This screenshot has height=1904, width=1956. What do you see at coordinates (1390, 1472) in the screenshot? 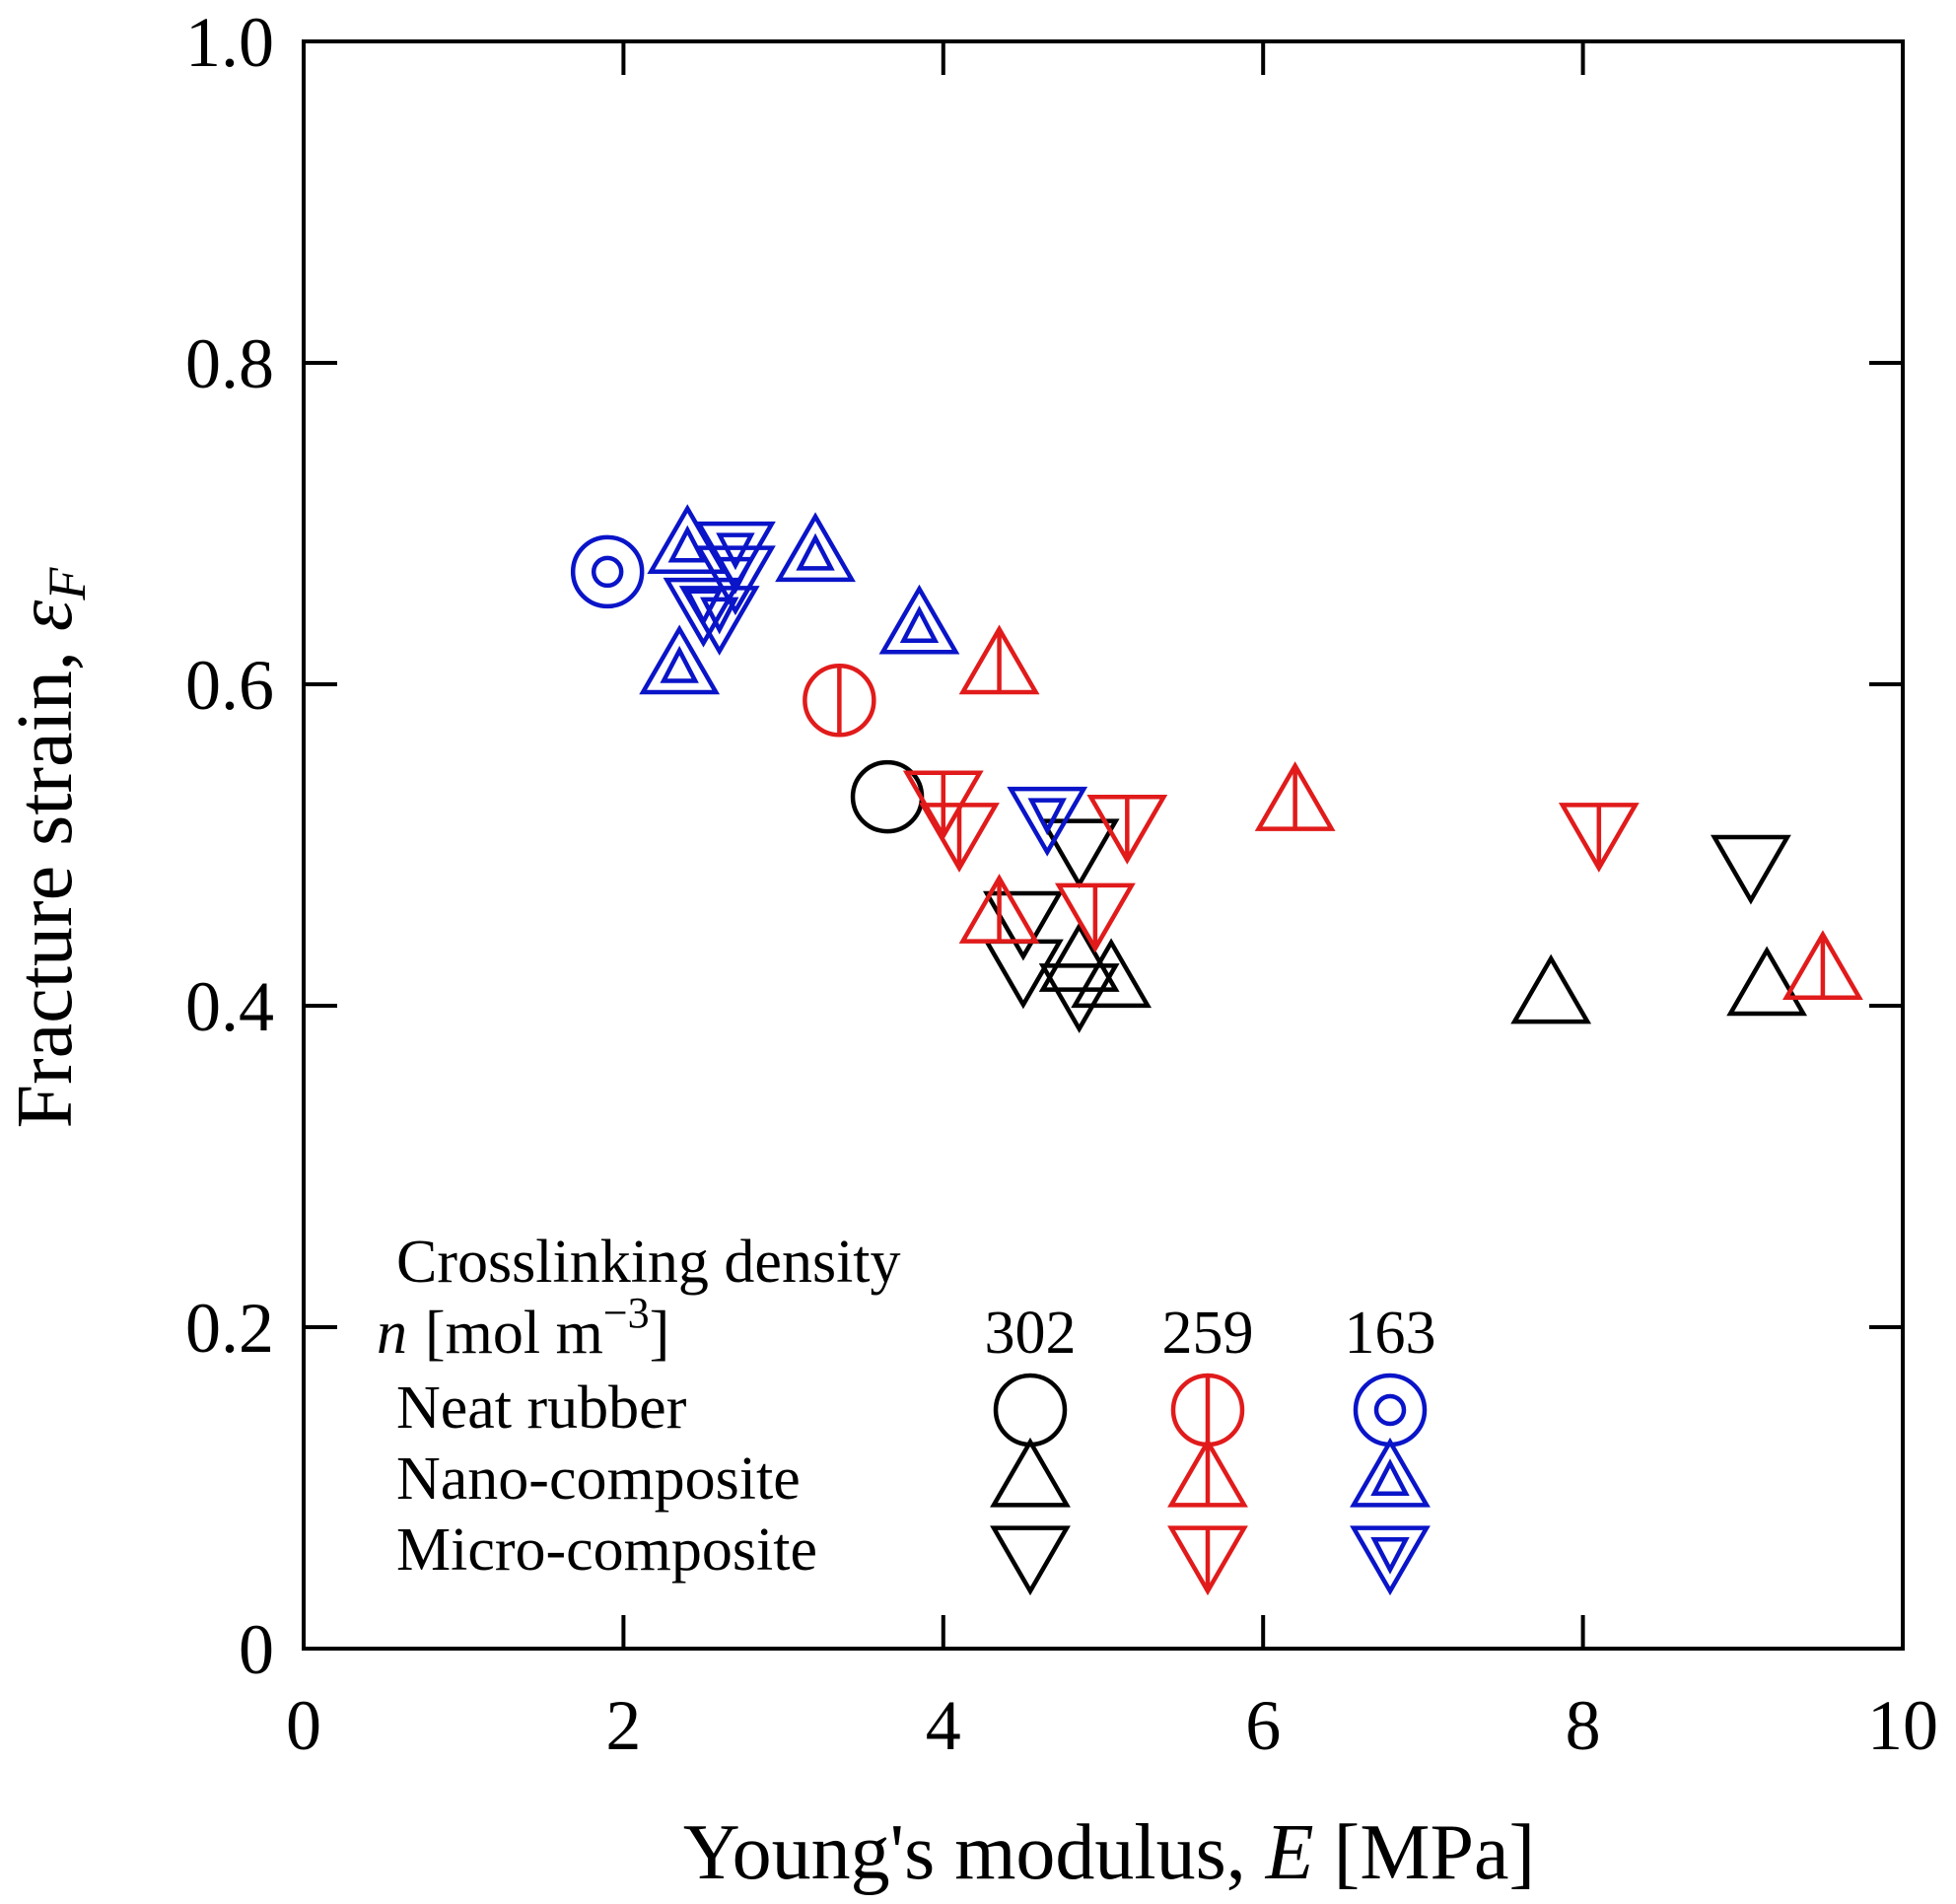
I see `legend-marker-163-triangle-up` at bounding box center [1390, 1472].